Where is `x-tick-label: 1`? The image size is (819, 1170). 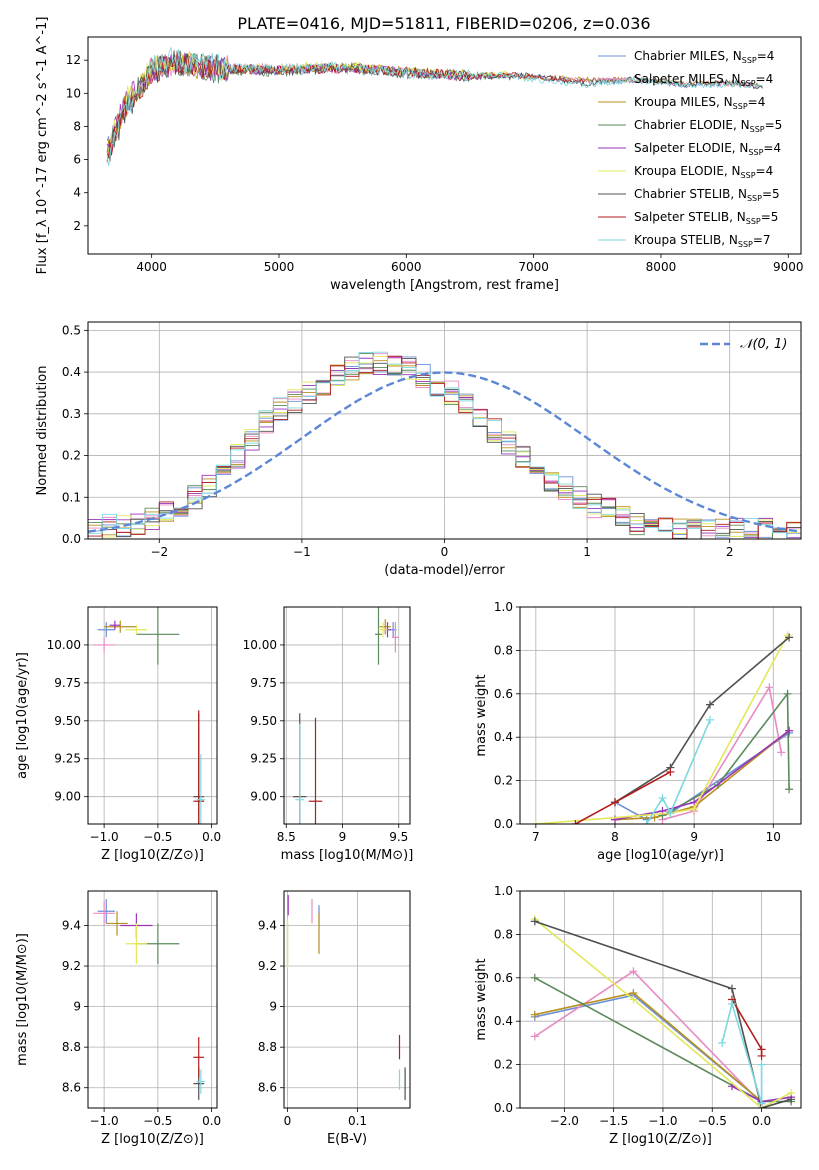
x-tick-label: 1 is located at coordinates (587, 552).